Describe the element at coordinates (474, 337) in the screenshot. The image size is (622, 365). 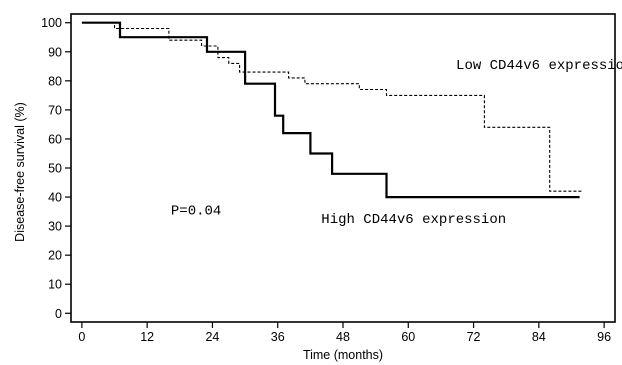
I see `x-tick-label: 72` at that location.